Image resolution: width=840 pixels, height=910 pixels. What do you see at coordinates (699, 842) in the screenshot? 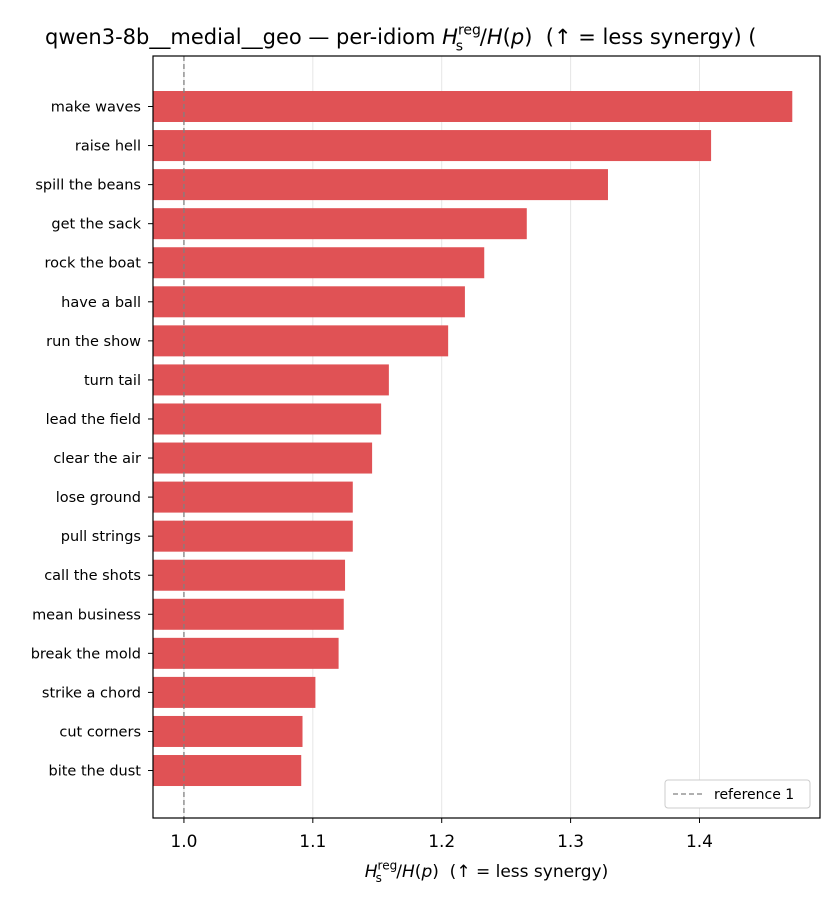
I see `x-tick-label: 1.4` at bounding box center [699, 842].